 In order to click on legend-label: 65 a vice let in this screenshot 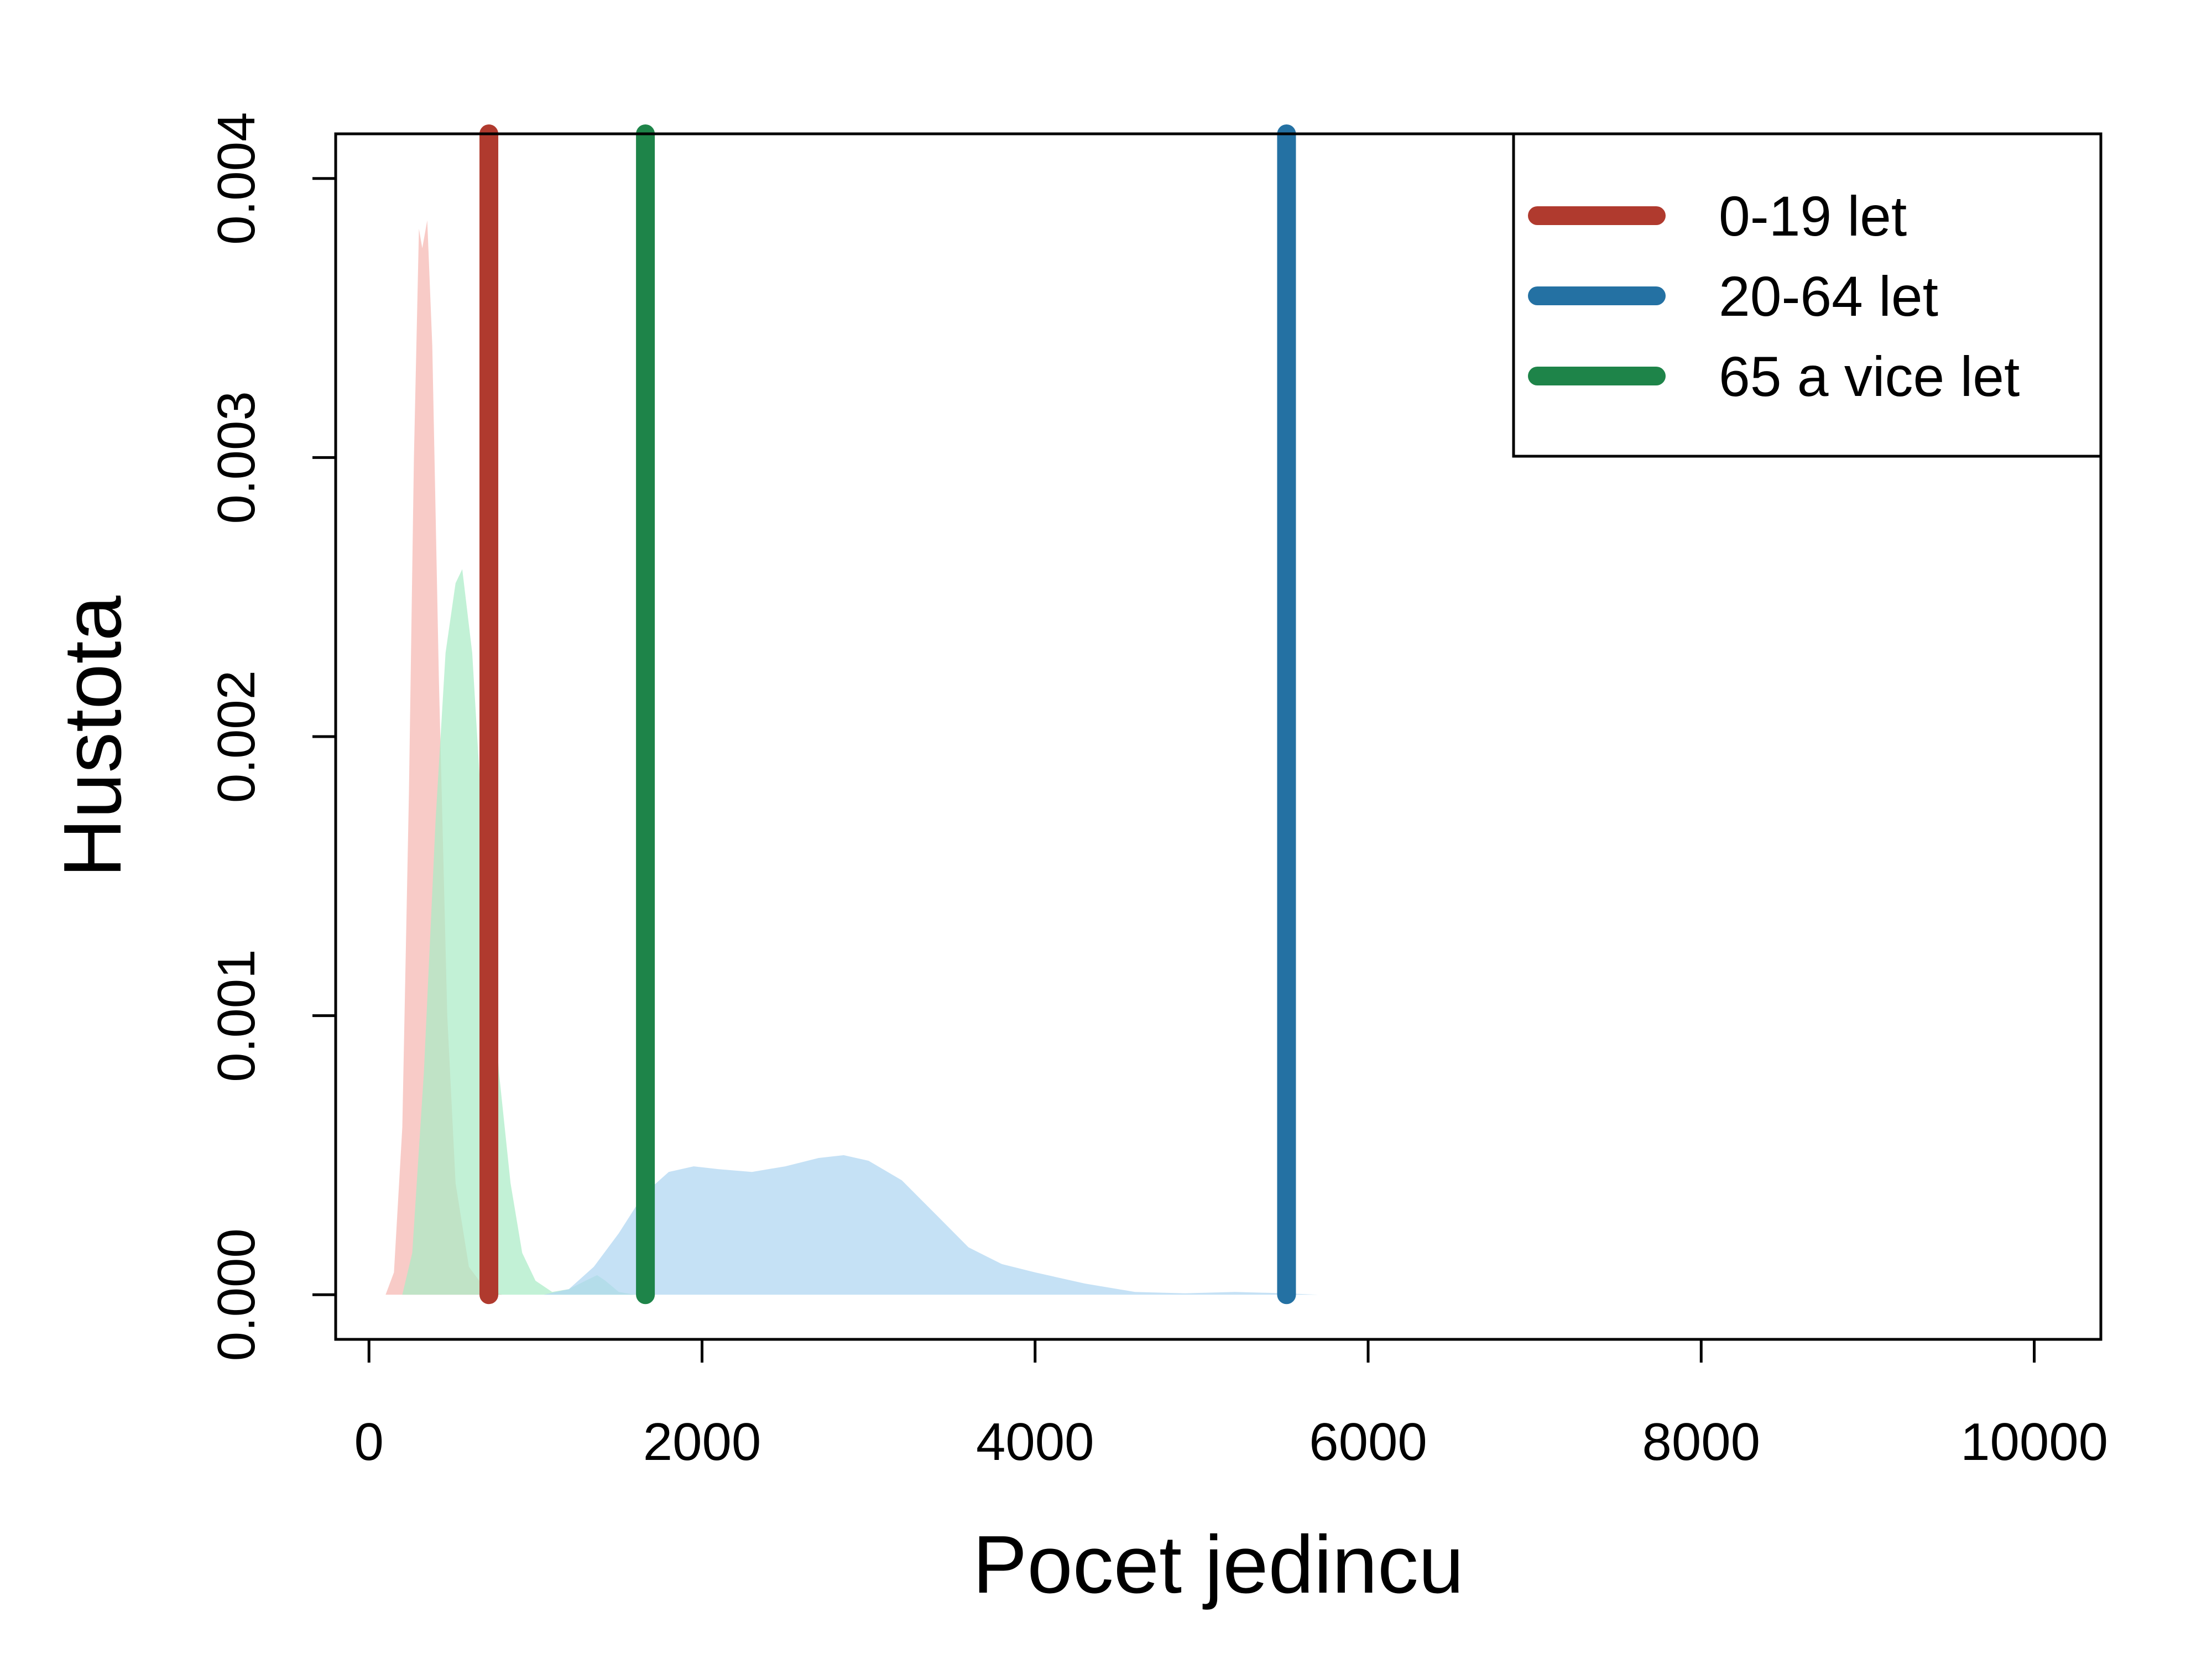, I will do `click(1870, 376)`.